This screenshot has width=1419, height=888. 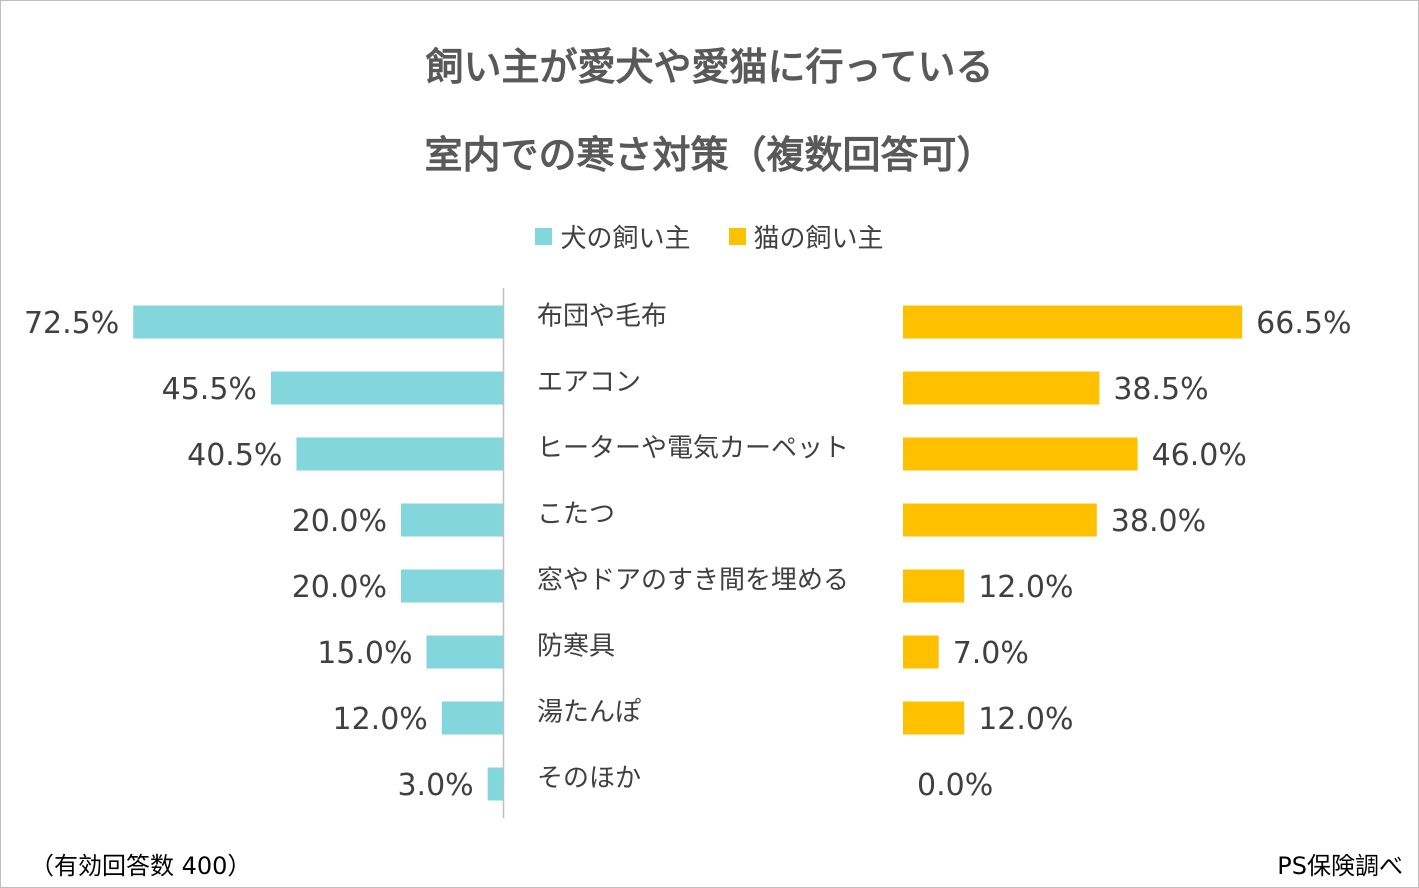 I want to click on category-label: エアコン, so click(x=589, y=383).